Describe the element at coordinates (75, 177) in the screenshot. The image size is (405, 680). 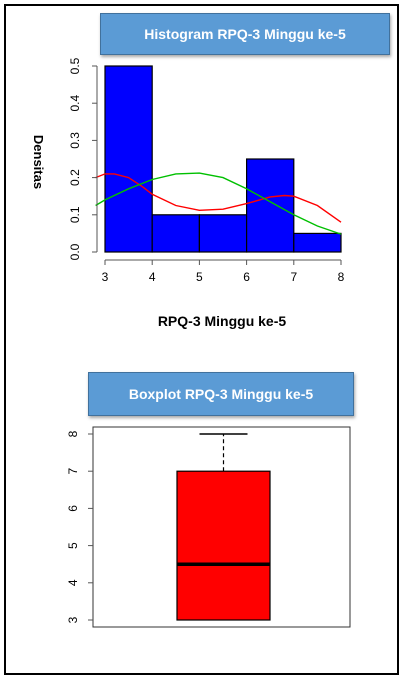
I see `histogram-y-tick-label: 0.2` at that location.